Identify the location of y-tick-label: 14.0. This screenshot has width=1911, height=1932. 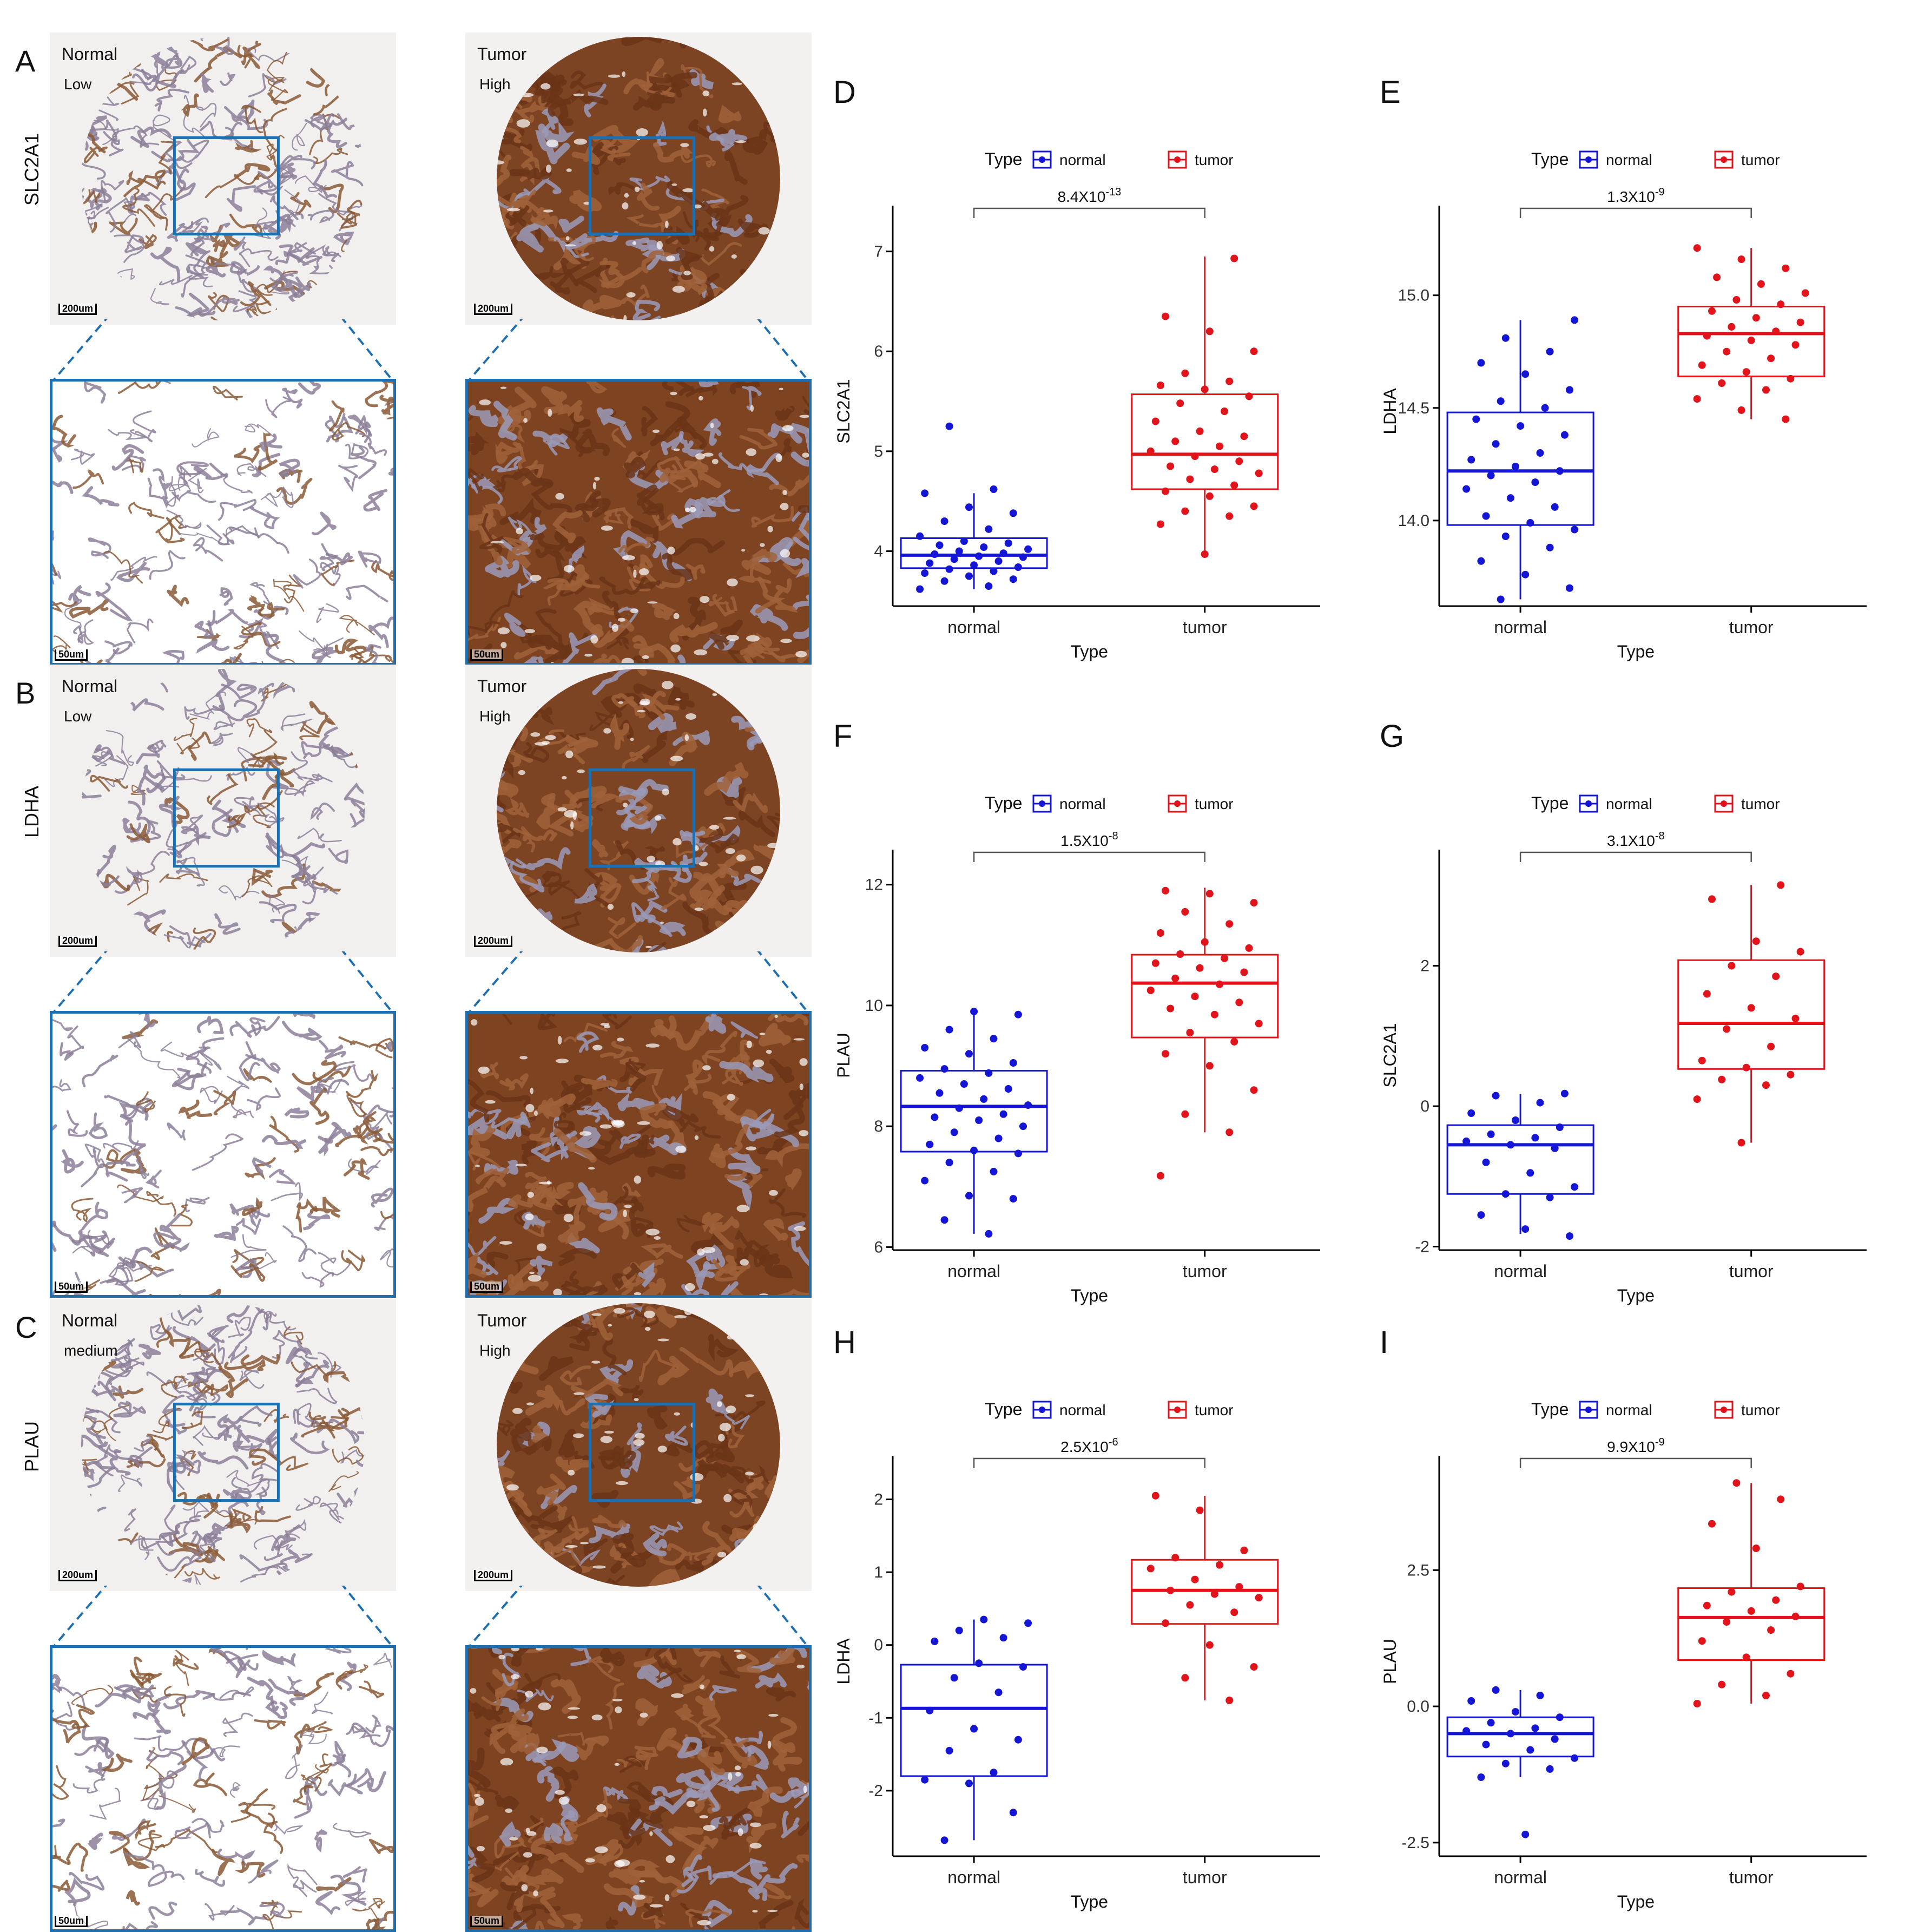
(1413, 521).